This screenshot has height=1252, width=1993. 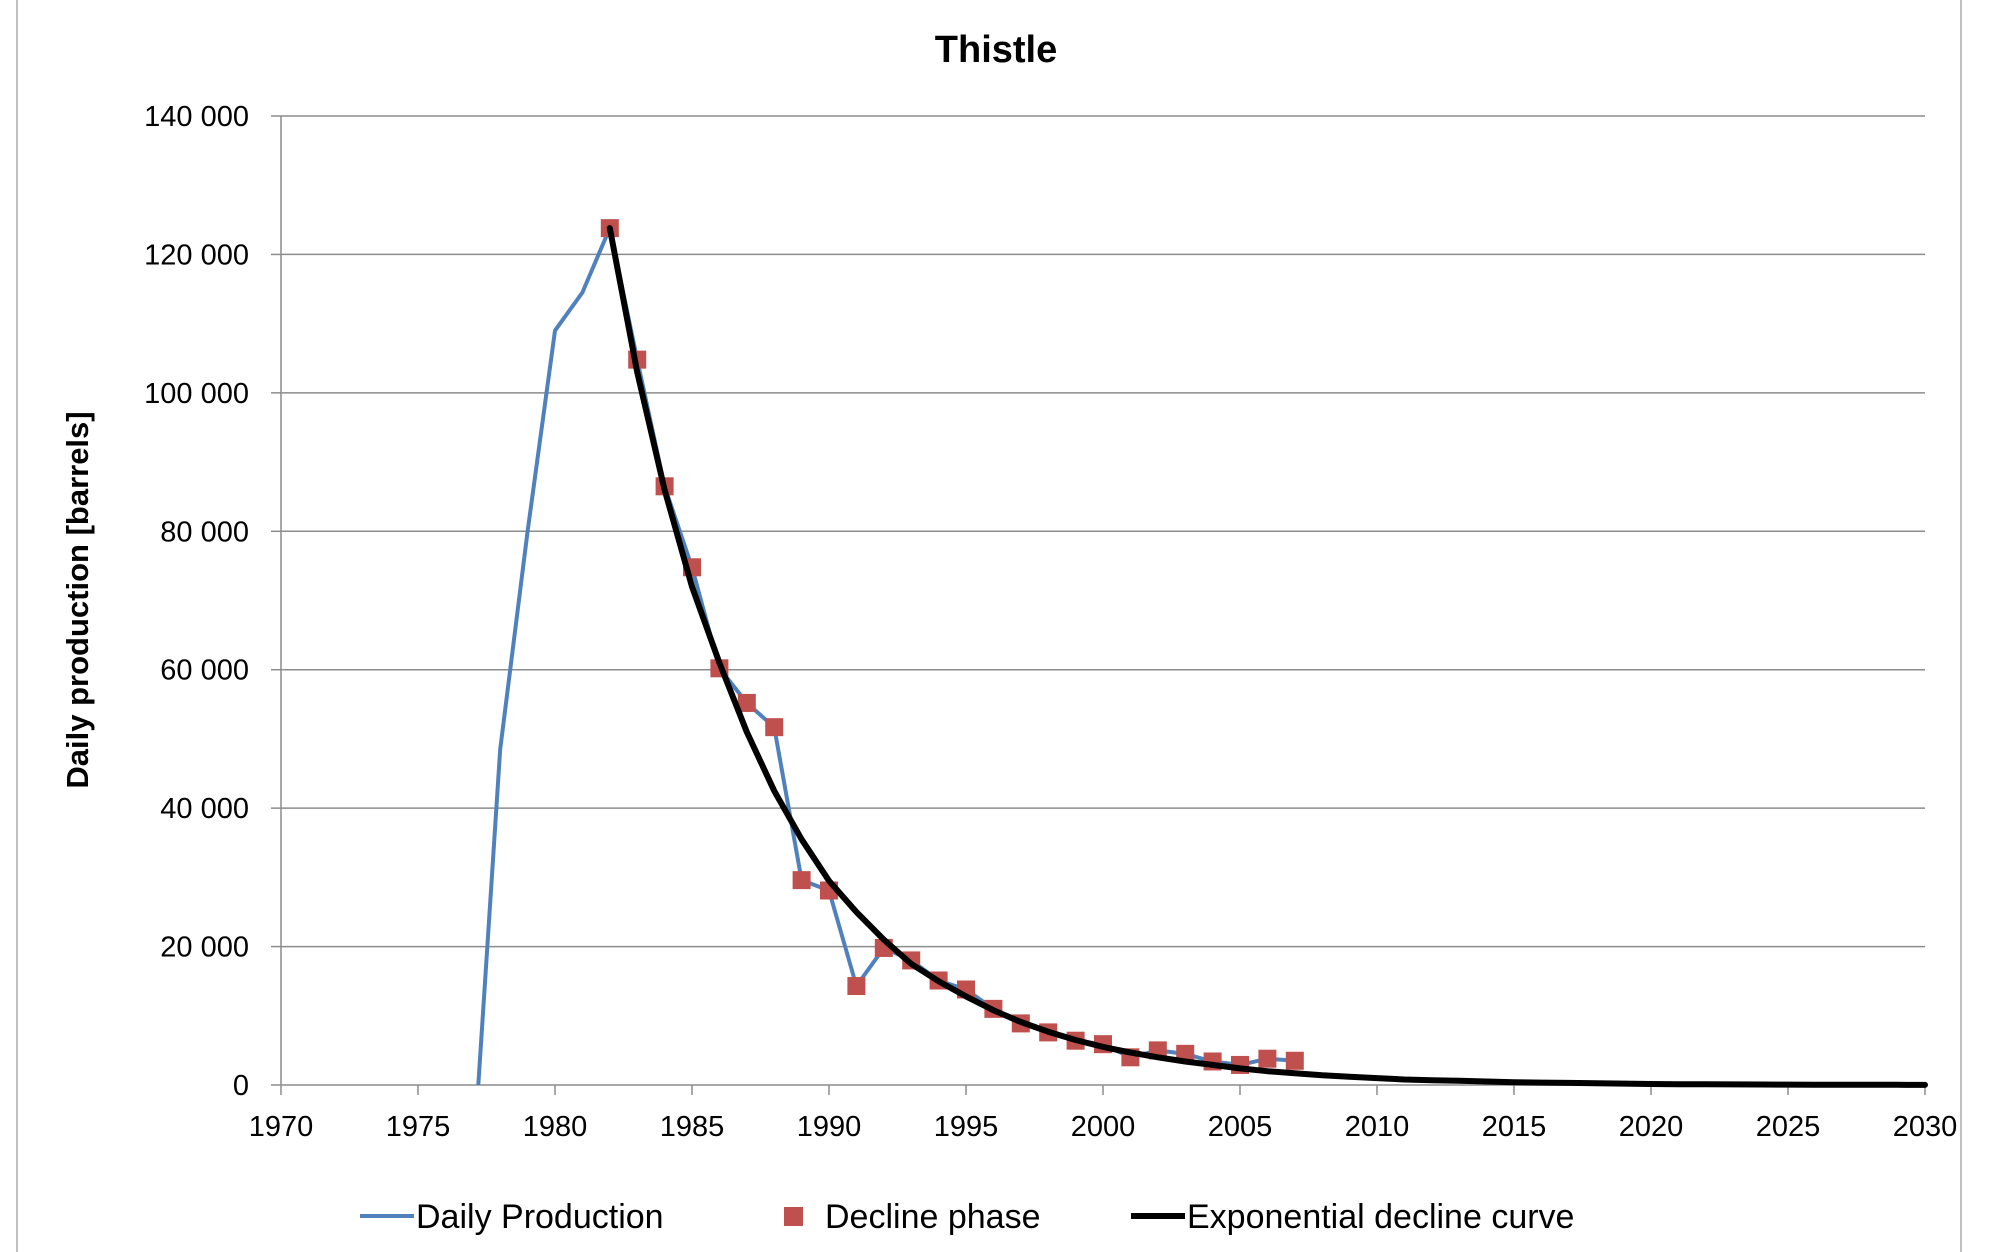 What do you see at coordinates (418, 1127) in the screenshot?
I see `x-tick-label: 1975` at bounding box center [418, 1127].